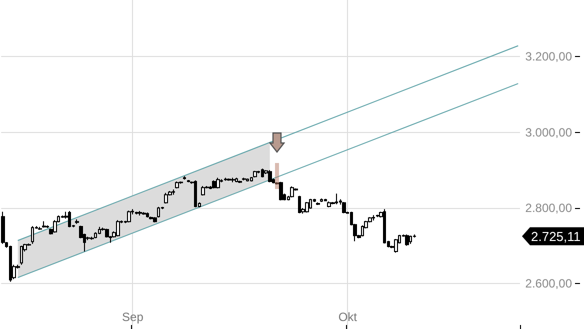 The image size is (584, 329). Describe the element at coordinates (133, 317) in the screenshot. I see `x-tick-label: Sep` at that location.